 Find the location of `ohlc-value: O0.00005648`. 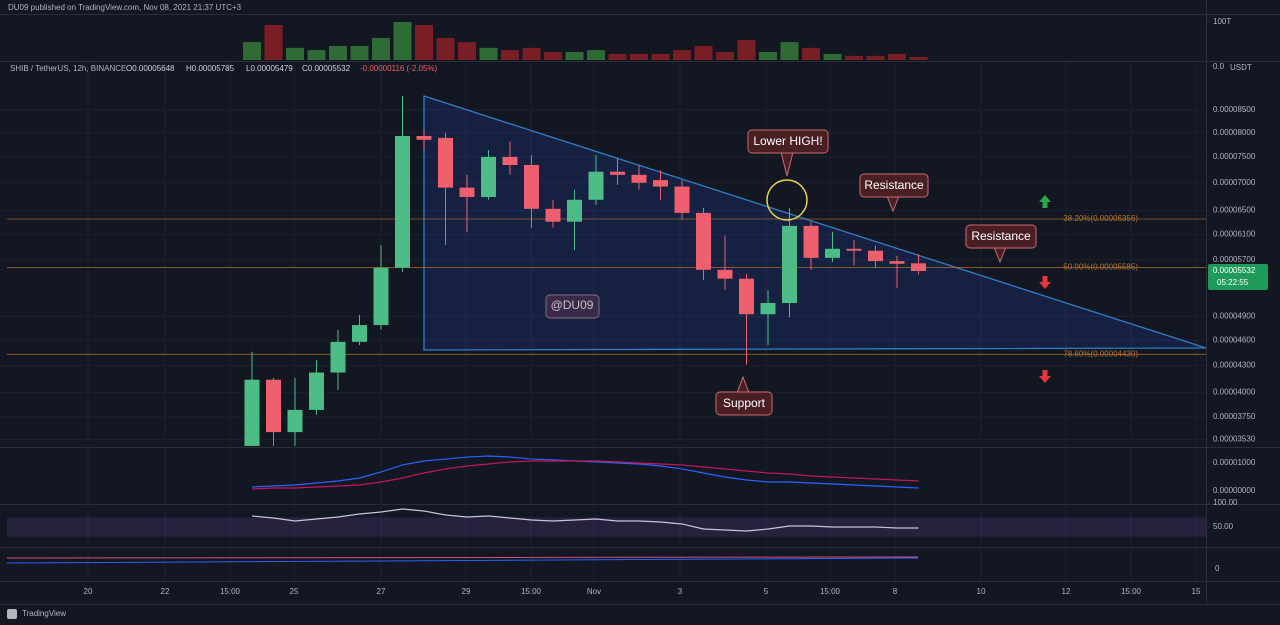

ohlc-value: O0.00005648 is located at coordinates (150, 68).